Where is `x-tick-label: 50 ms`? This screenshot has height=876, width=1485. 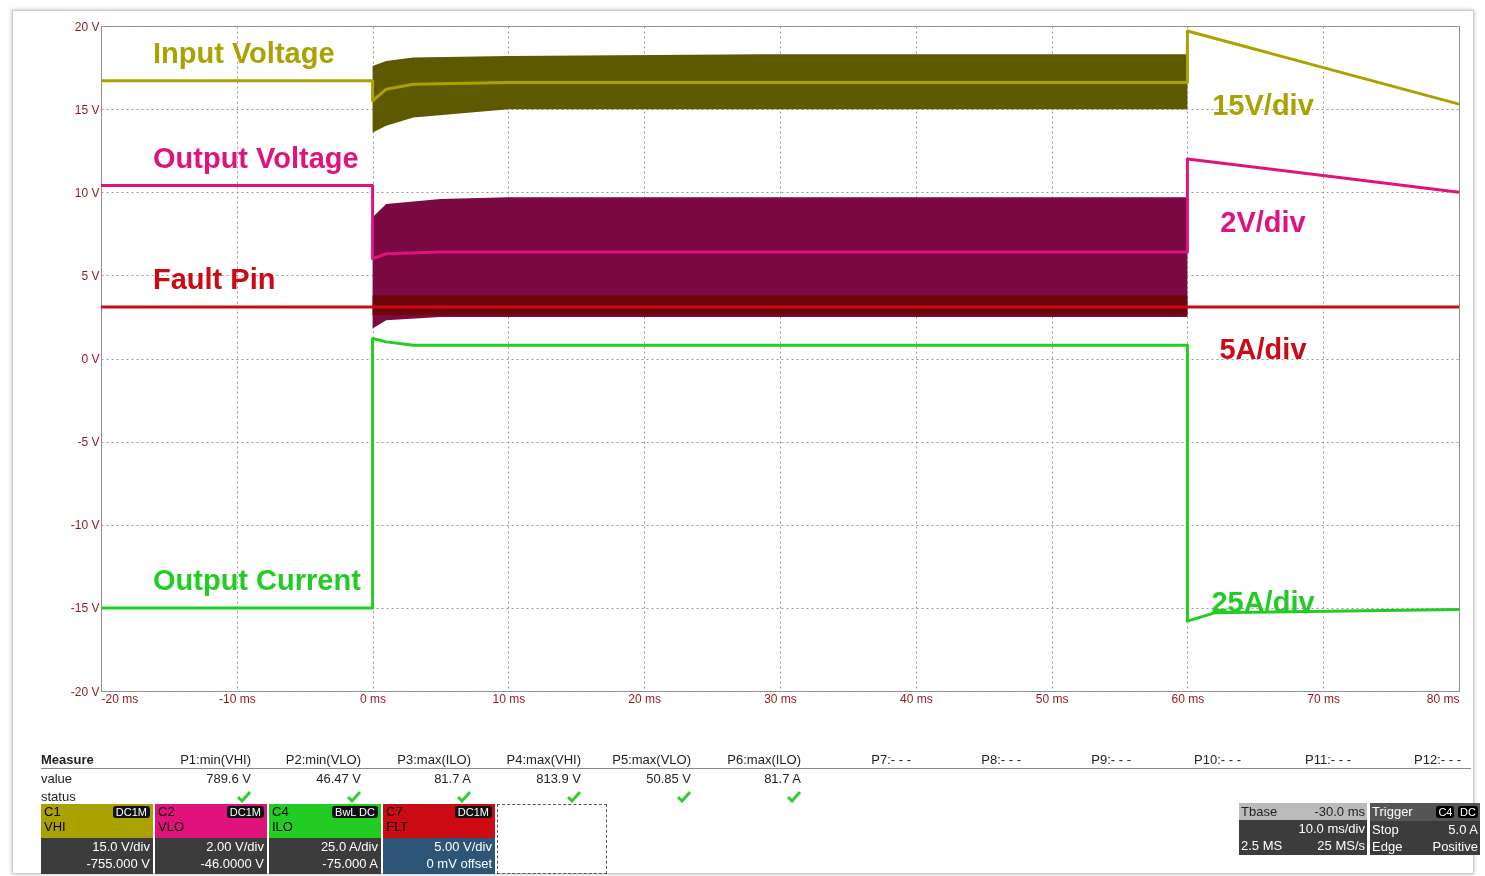
x-tick-label: 50 ms is located at coordinates (1052, 698).